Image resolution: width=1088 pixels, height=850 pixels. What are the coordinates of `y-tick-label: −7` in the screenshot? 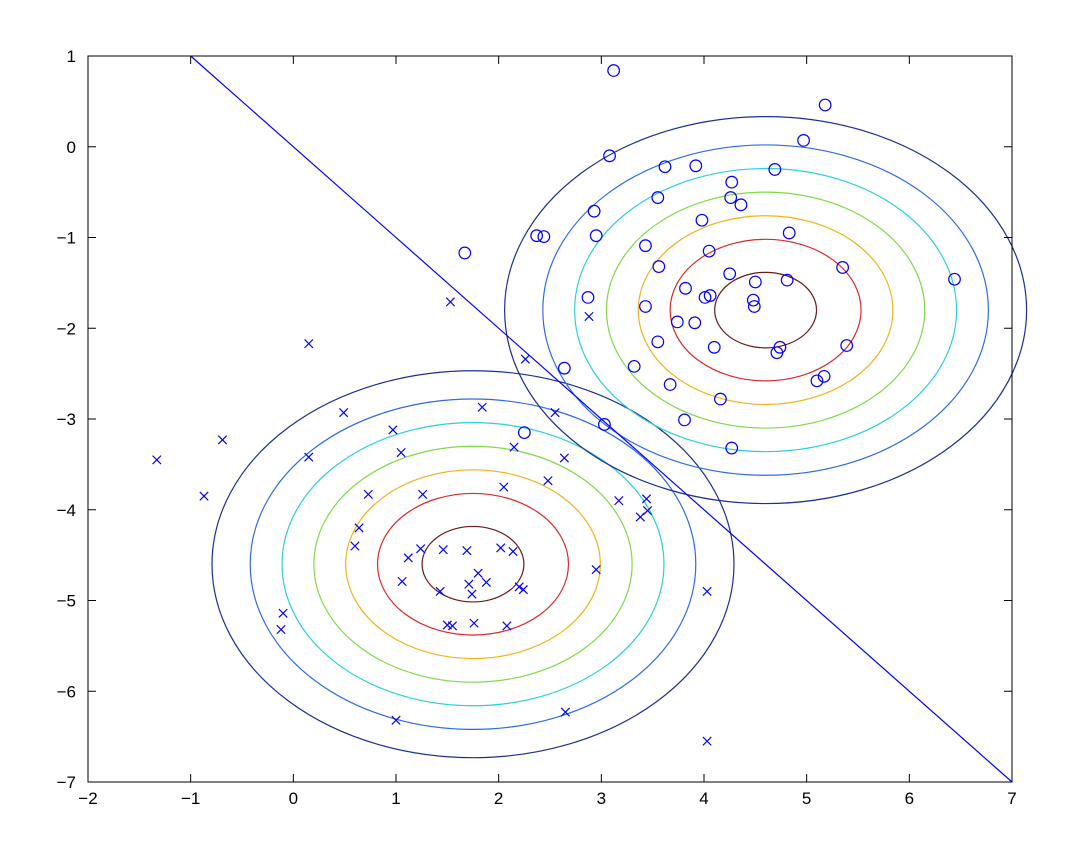 It's located at (66, 782).